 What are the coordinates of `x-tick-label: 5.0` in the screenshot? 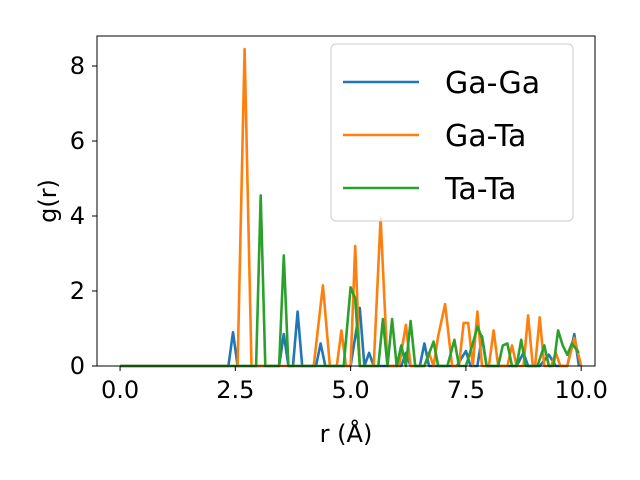 It's located at (351, 390).